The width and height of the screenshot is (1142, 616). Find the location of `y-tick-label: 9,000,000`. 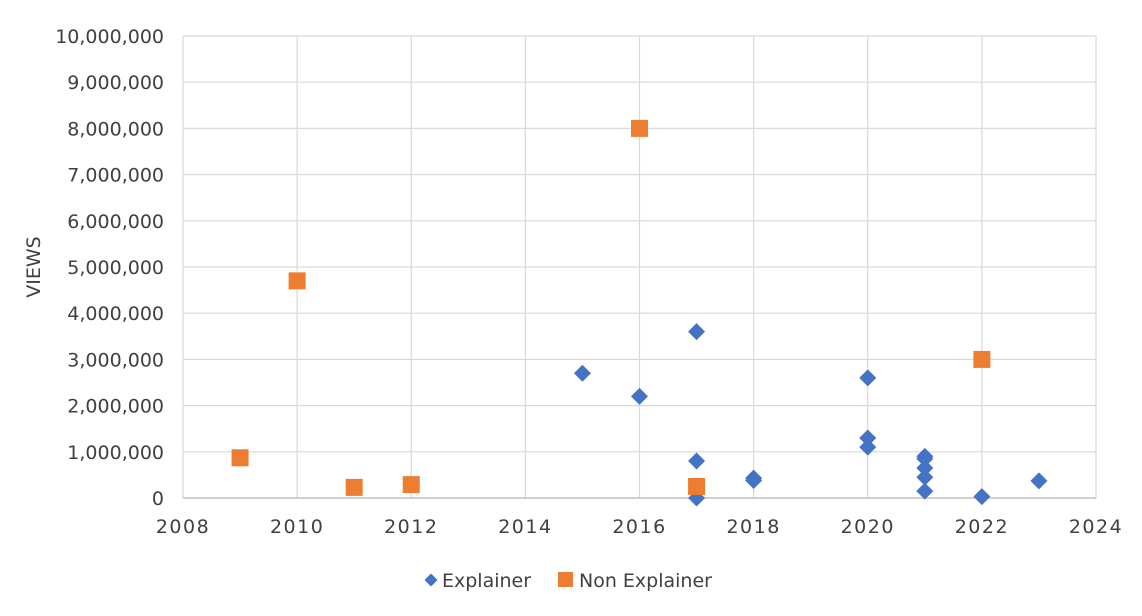

y-tick-label: 9,000,000 is located at coordinates (115, 83).